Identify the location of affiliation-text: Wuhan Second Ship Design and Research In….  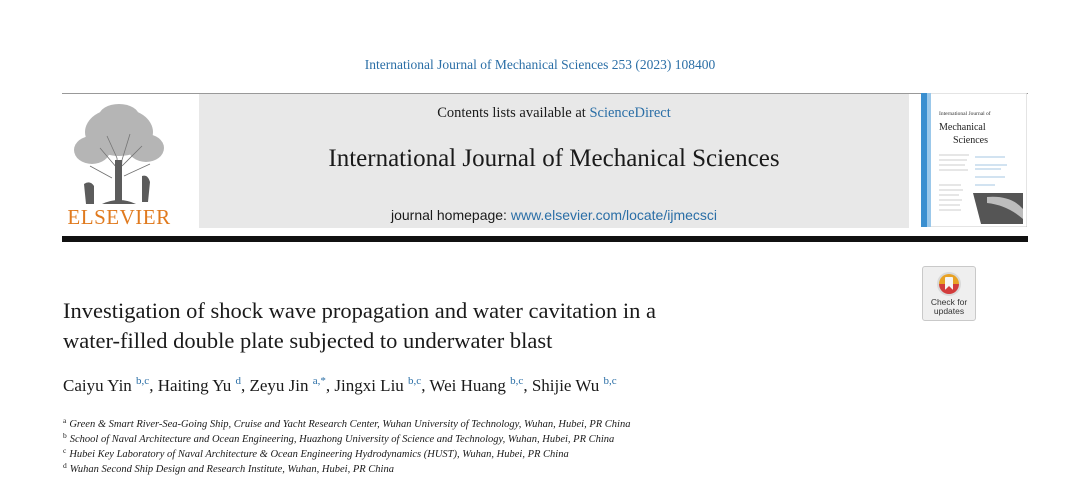
(231, 469).